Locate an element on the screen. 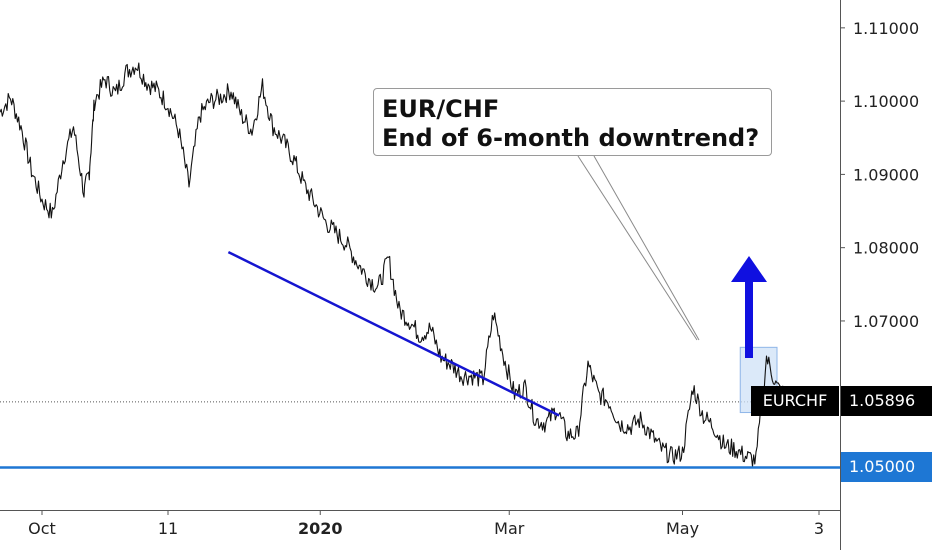 This screenshot has height=550, width=932. callout-pointer is located at coordinates (638, 248).